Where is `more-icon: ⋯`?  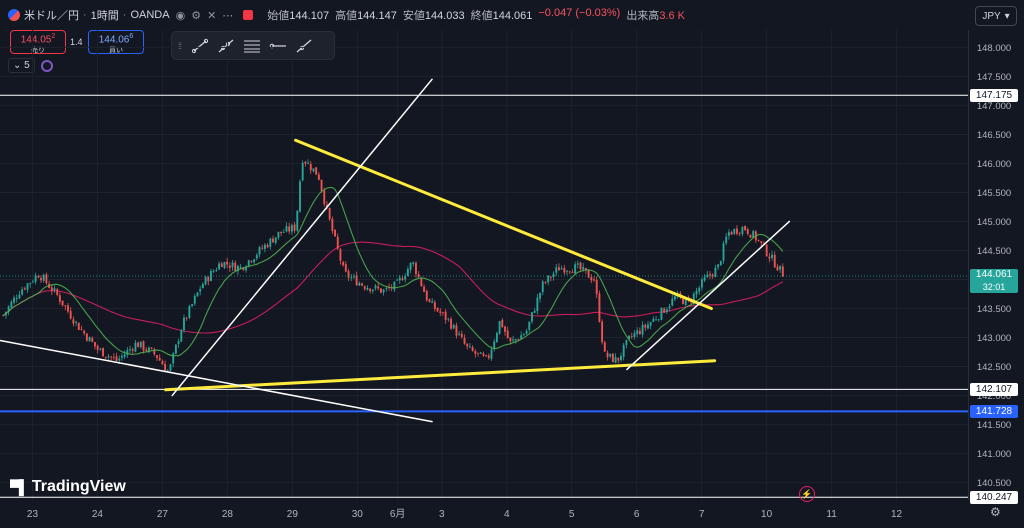
more-icon: ⋯ is located at coordinates (228, 15).